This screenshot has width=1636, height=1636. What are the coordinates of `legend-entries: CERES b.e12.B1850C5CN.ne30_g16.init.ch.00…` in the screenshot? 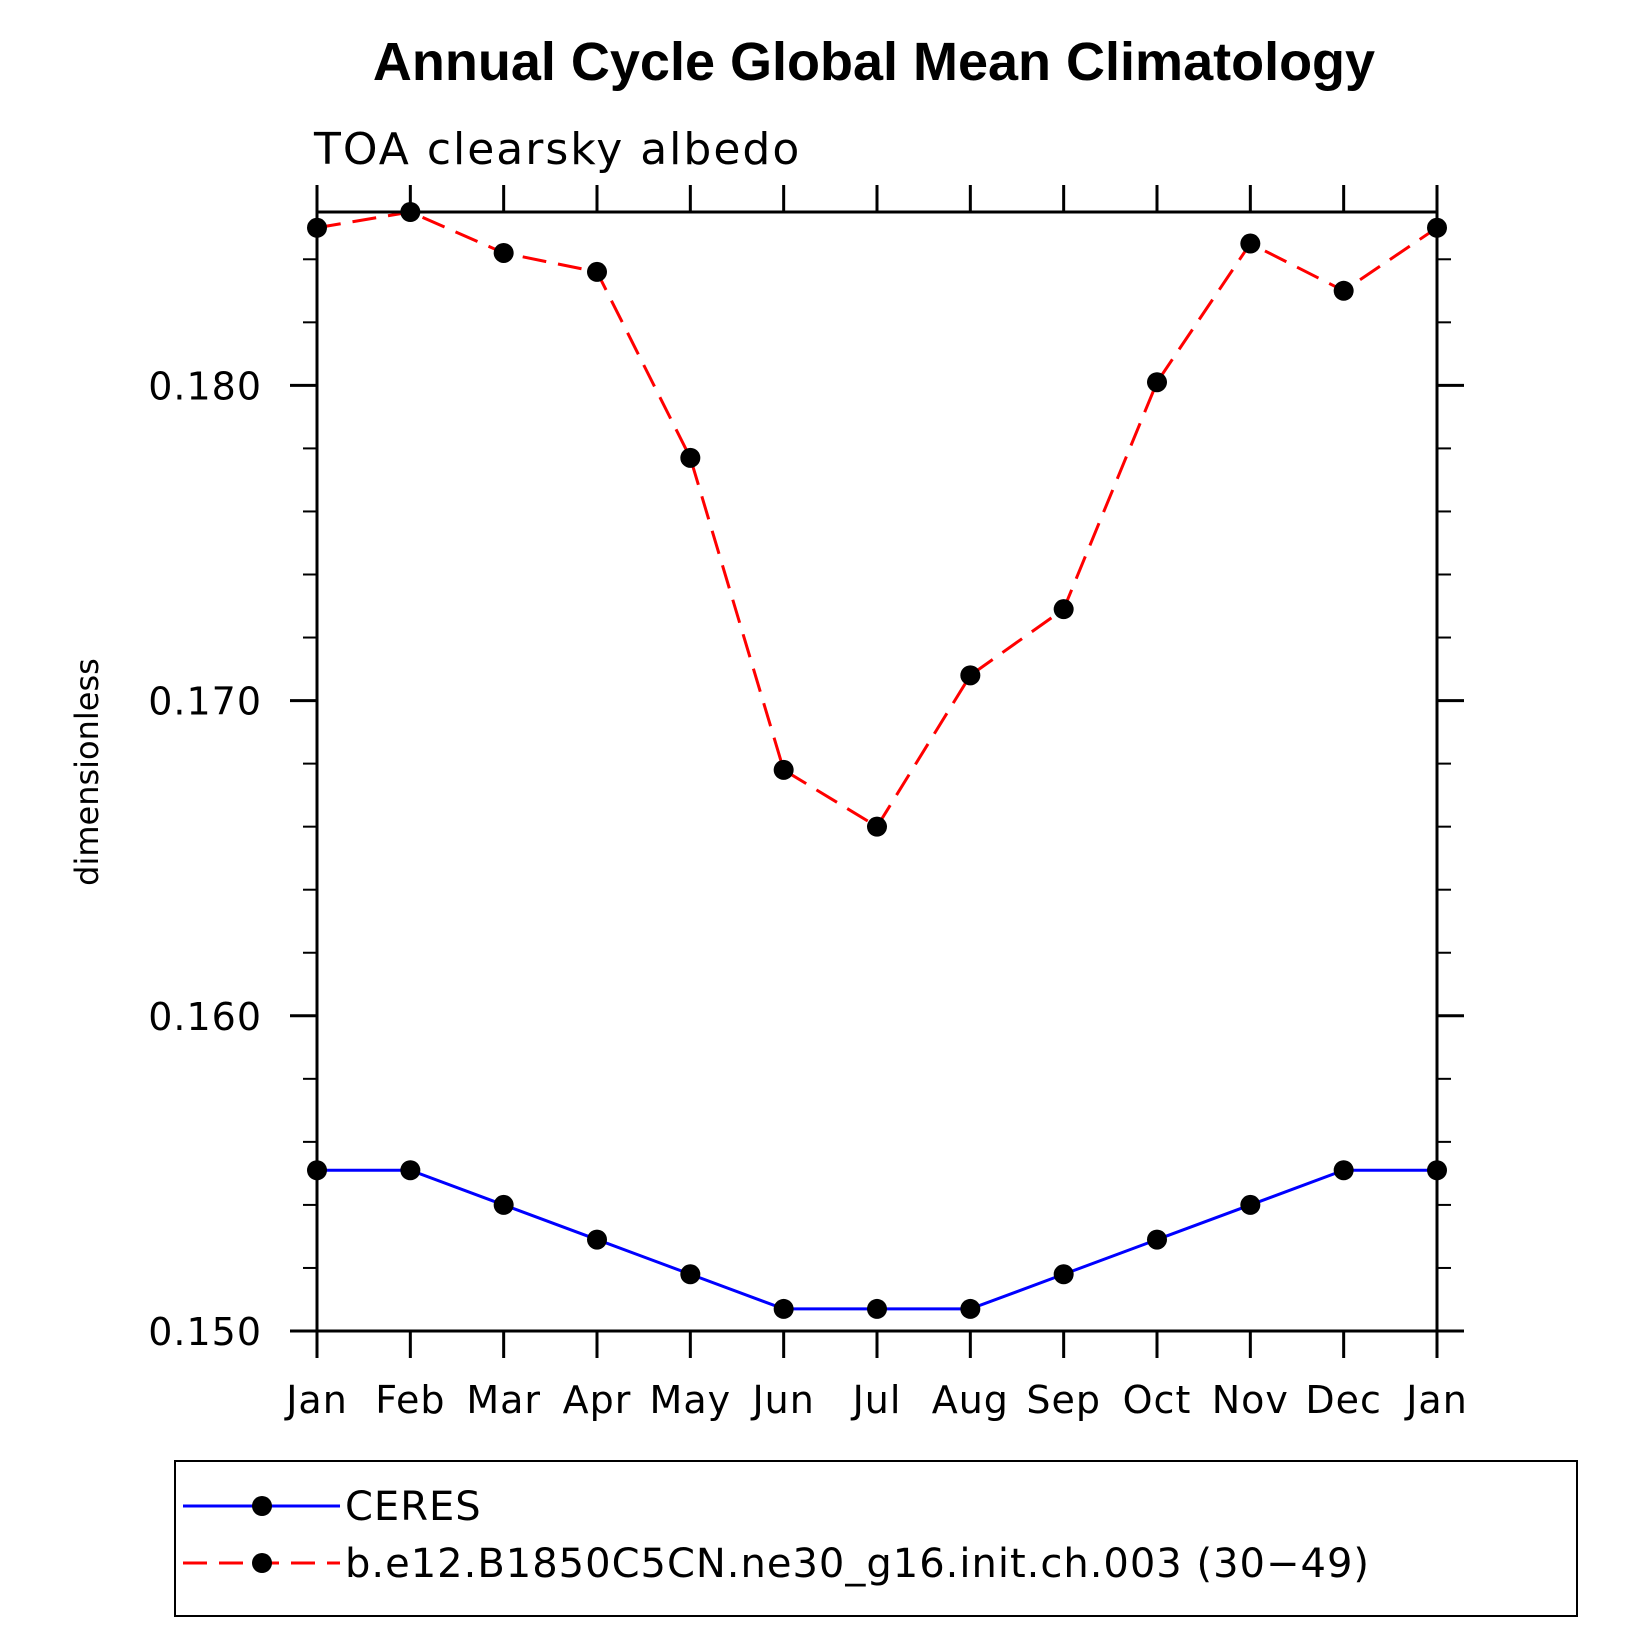 It's located at (776, 1535).